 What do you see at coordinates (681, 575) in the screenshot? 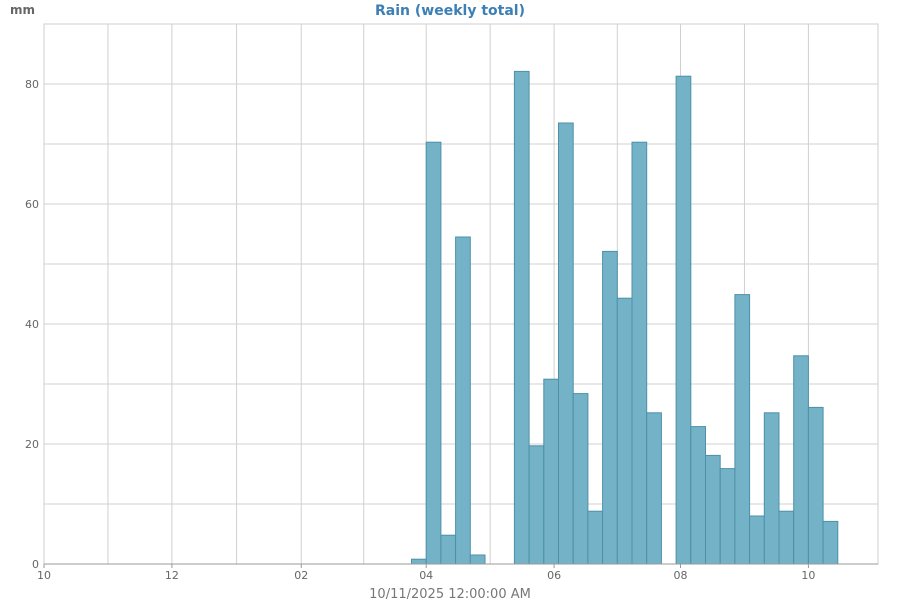
I see `x-tick-label: 08` at bounding box center [681, 575].